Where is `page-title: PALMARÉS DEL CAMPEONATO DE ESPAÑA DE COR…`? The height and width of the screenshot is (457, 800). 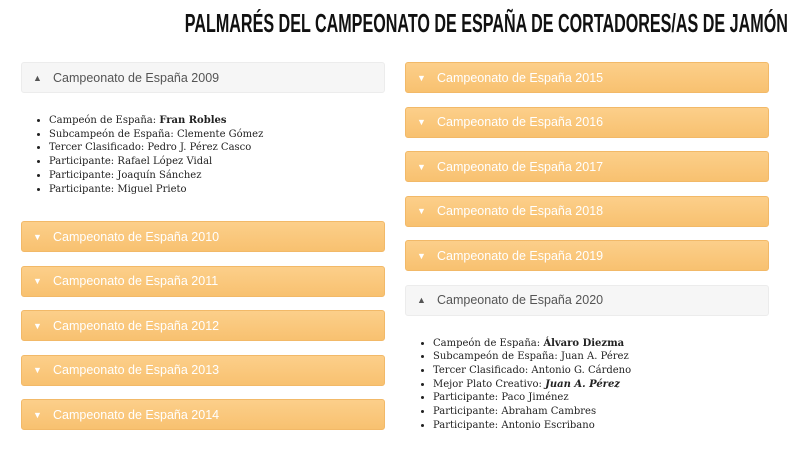
page-title: PALMARÉS DEL CAMPEONATO DE ESPAÑA DE COR… is located at coordinates (486, 23).